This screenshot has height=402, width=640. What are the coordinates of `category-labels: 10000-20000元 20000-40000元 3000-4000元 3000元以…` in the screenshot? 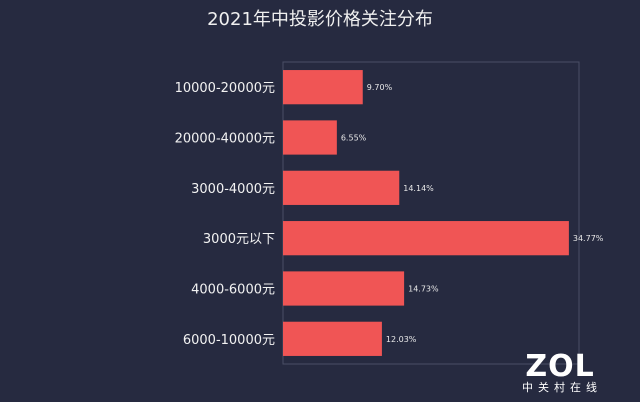 It's located at (225, 214).